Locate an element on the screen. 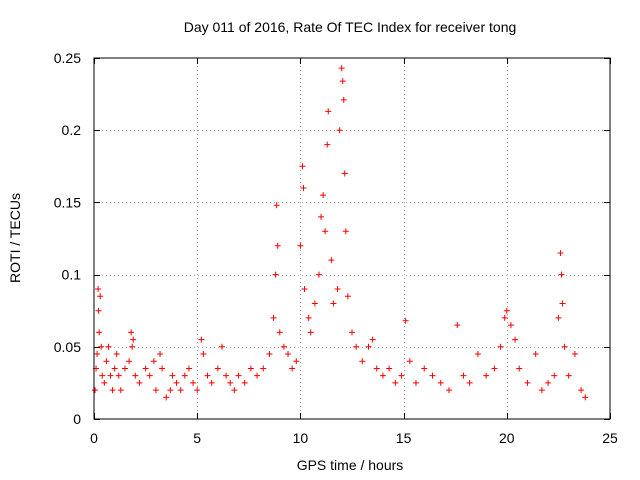 The height and width of the screenshot is (480, 640). x-tick-label: 5 is located at coordinates (197, 438).